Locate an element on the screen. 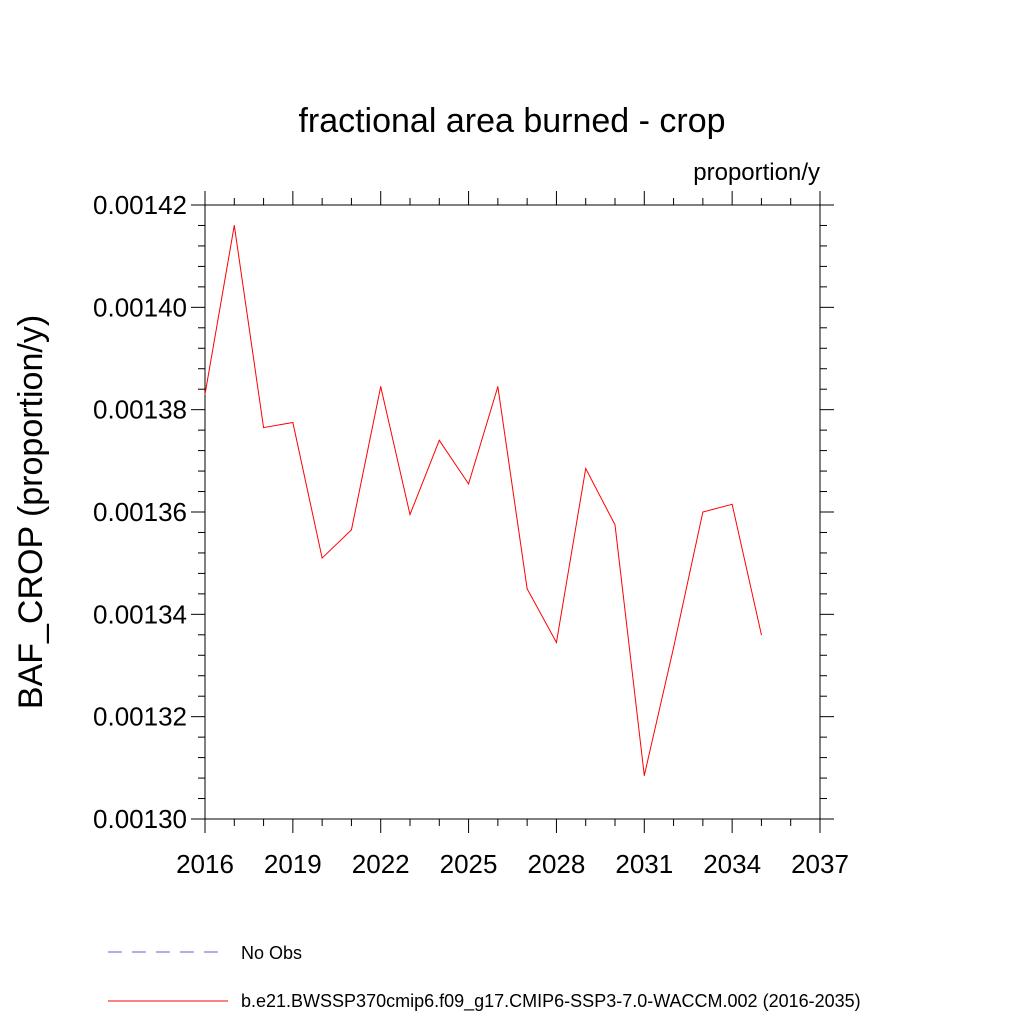 The width and height of the screenshot is (1024, 1024). y-tick-label: 0.00138 is located at coordinates (140, 410).